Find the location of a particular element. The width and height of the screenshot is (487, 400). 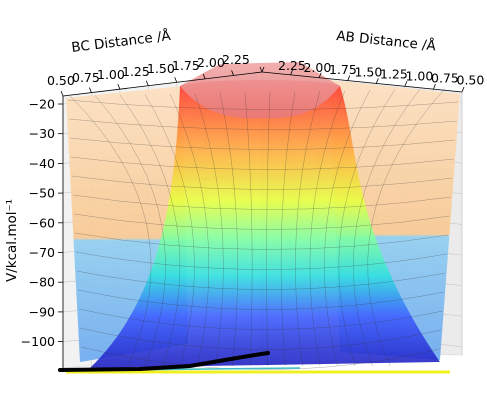

ab-tick-label: 1.25 is located at coordinates (394, 73).